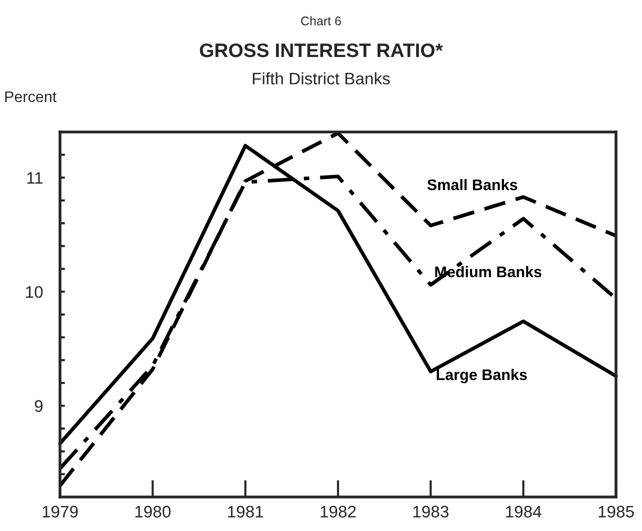  Describe the element at coordinates (321, 50) in the screenshot. I see `chart-title: GROSS INTEREST RATIO*` at that location.